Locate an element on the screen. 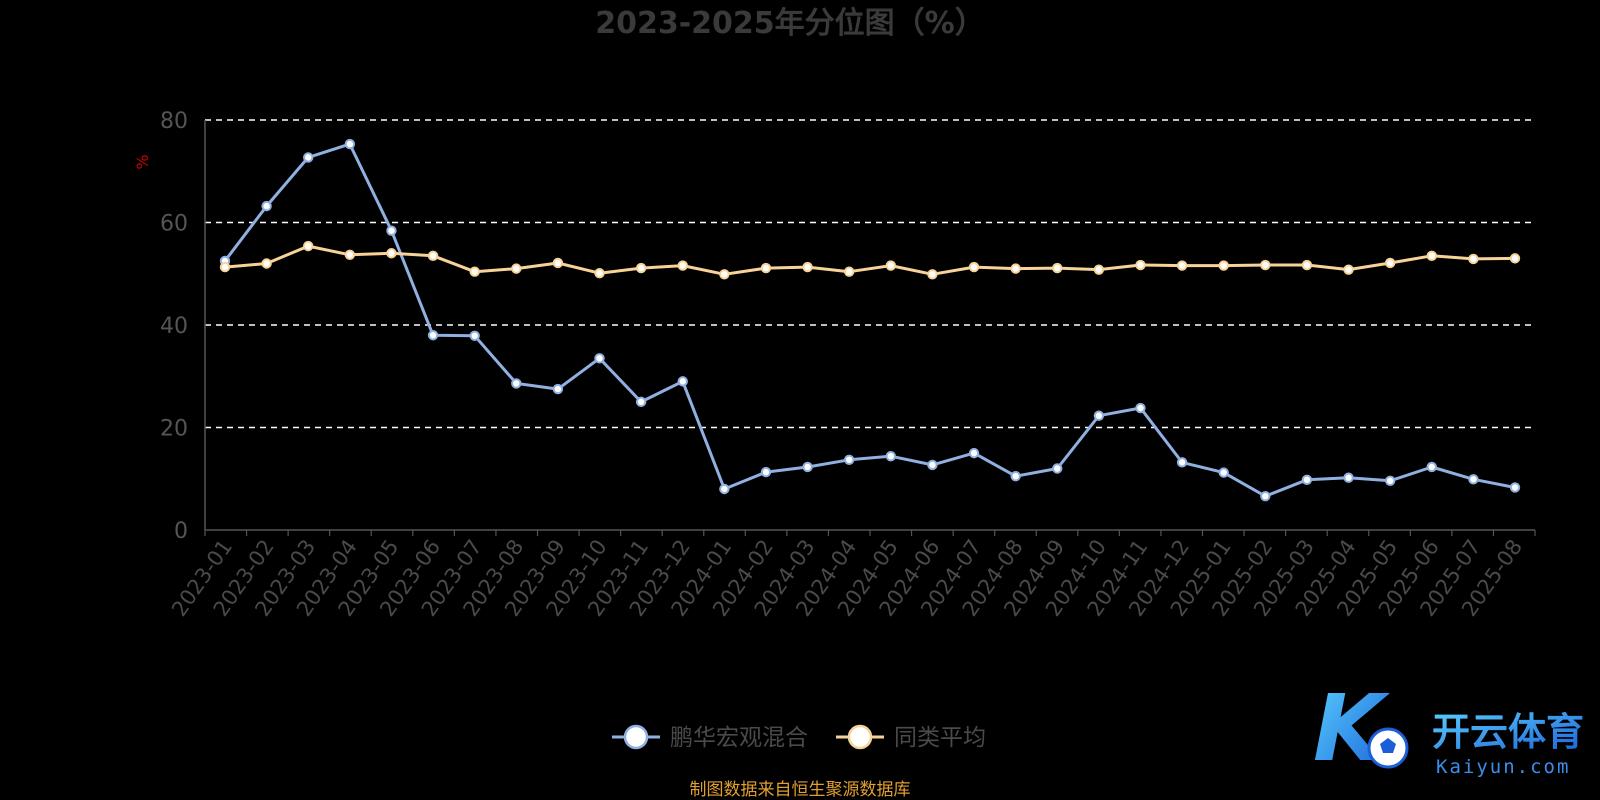  legend-label: 鹏华宏观混合 is located at coordinates (739, 738).